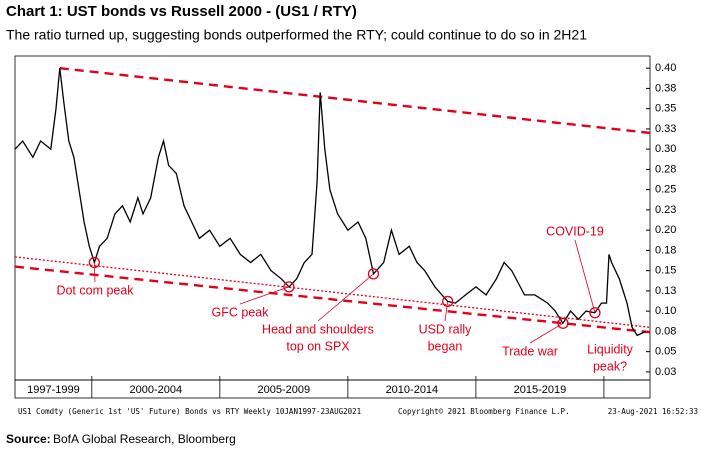  What do you see at coordinates (665, 149) in the screenshot?
I see `y-tick-label: 0.30` at bounding box center [665, 149].